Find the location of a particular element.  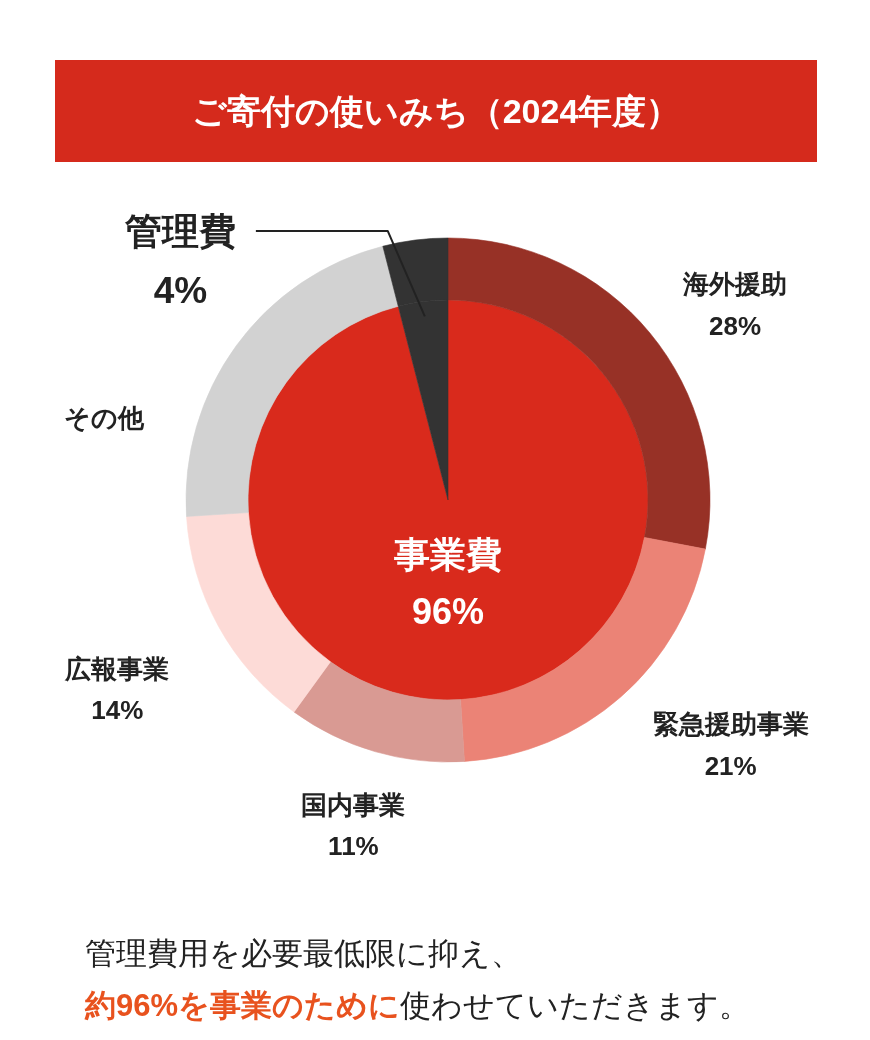

text: 管理費用を必要最低限に抑え、 is located at coordinates (303, 953).